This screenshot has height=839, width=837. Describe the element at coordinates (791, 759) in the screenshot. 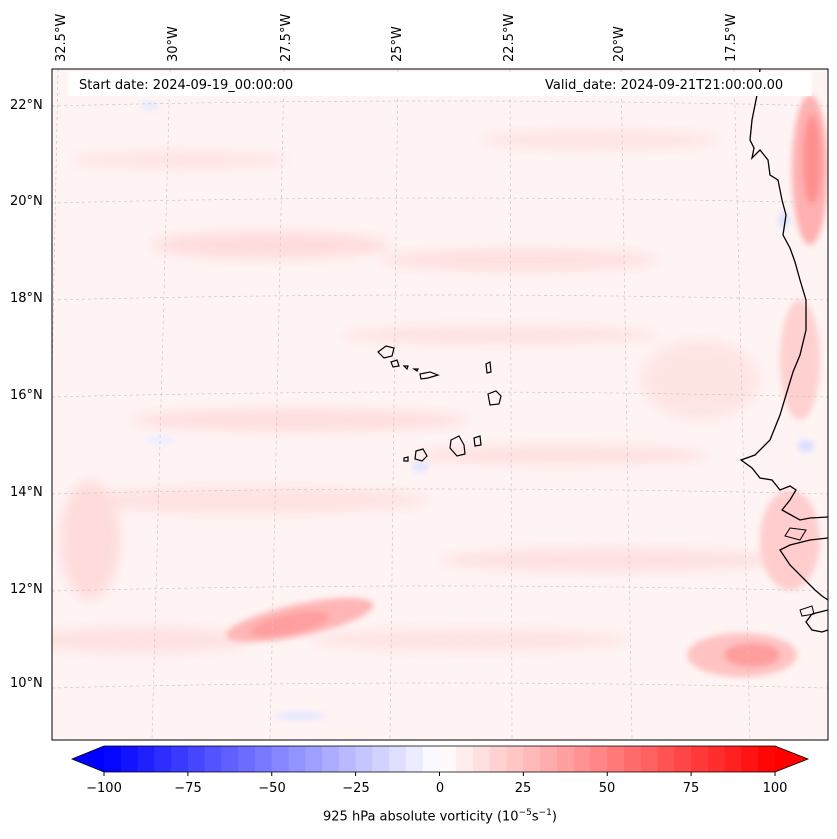

I see `colorbar-max-extend` at that location.